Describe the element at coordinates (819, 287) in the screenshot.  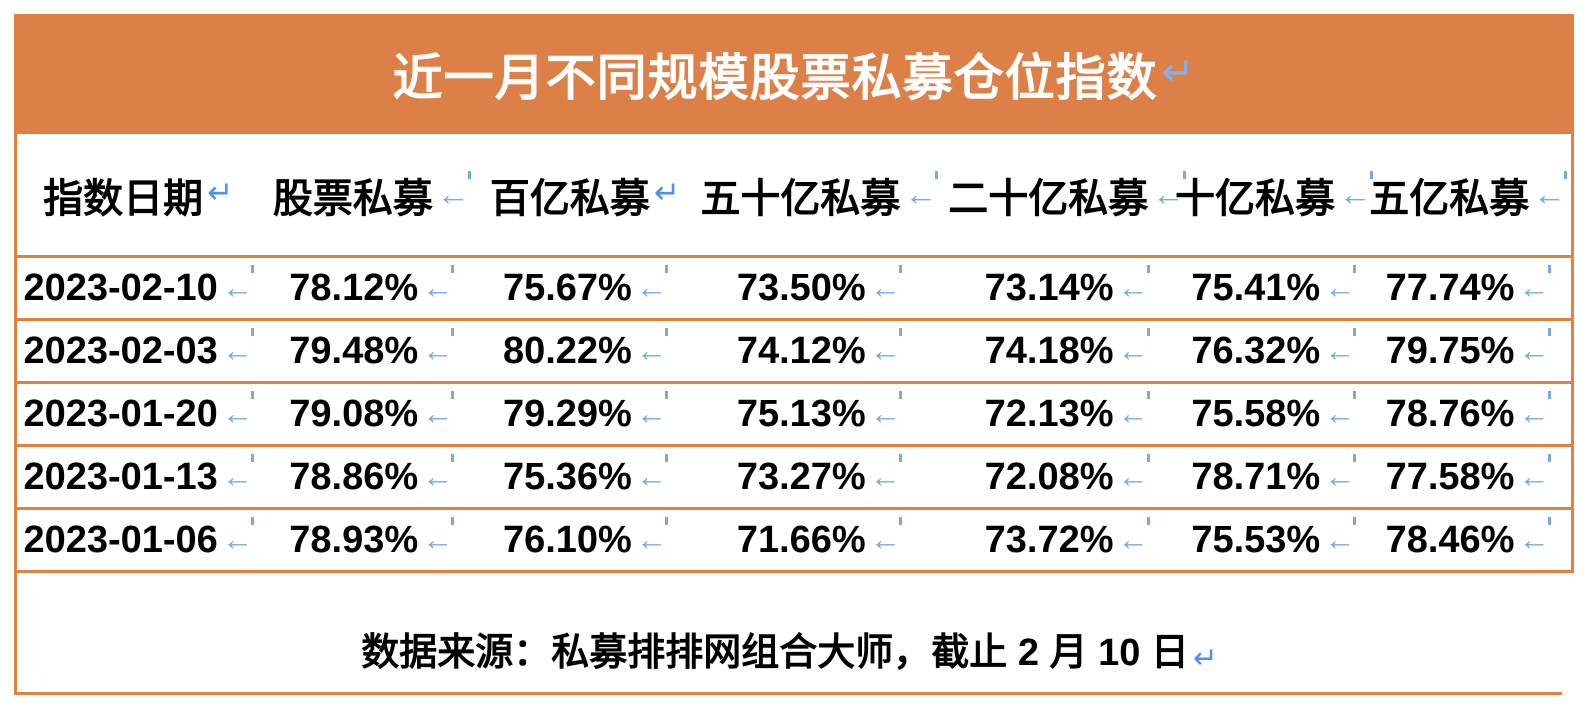
I see `value-cell: 73.50% ←` at that location.